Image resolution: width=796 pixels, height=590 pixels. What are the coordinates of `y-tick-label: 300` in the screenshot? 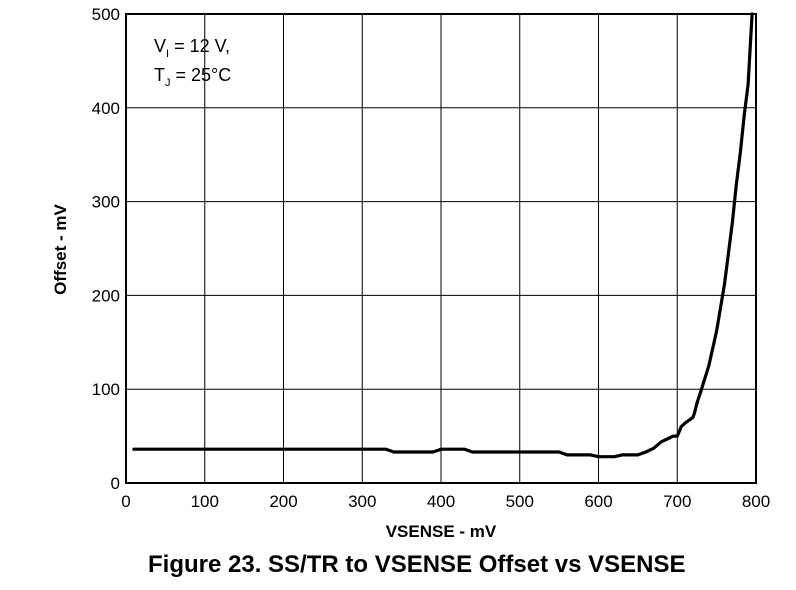 It's located at (106, 202).